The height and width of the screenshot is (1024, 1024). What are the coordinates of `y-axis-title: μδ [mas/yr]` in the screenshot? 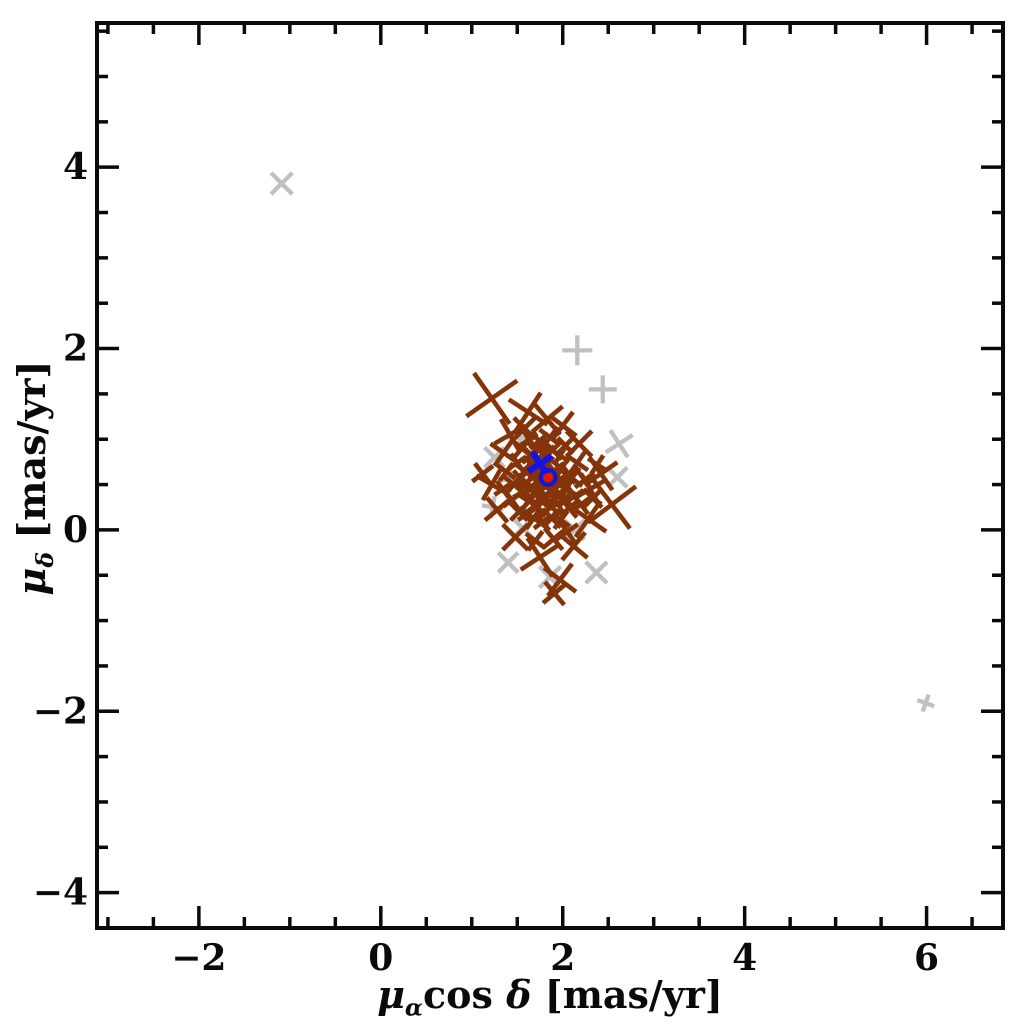 It's located at (34, 478).